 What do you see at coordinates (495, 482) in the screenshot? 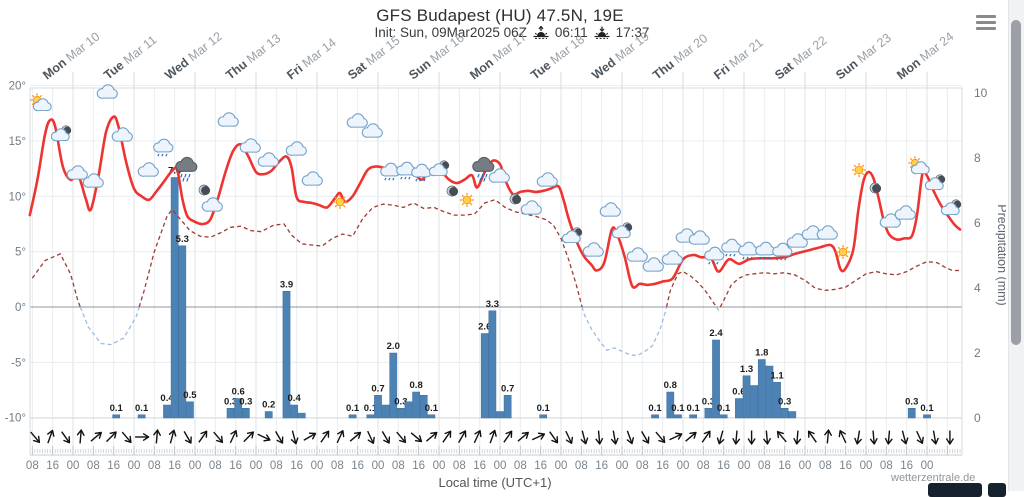
I see `x-axis-label: Local time (UTC+1)` at bounding box center [495, 482].